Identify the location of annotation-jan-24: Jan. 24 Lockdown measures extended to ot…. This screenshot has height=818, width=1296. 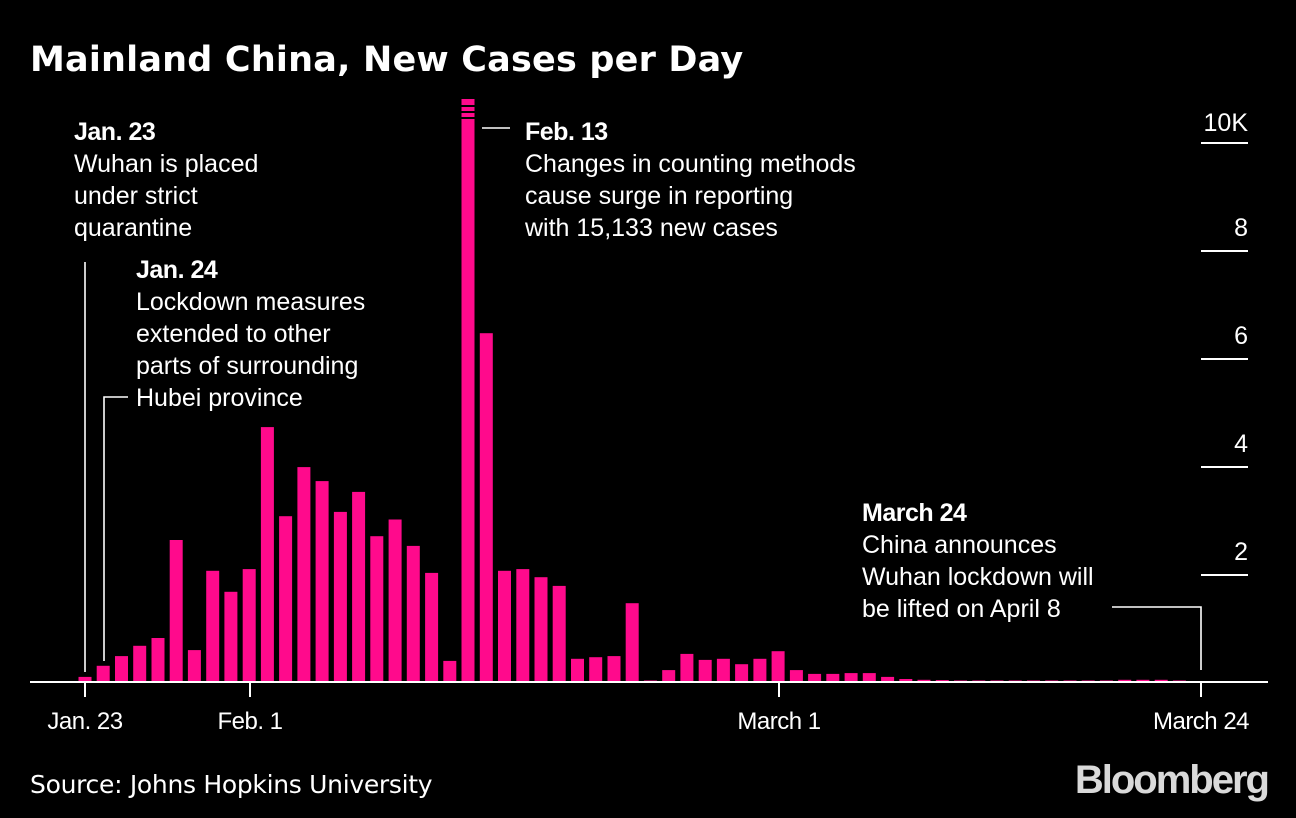
(250, 334).